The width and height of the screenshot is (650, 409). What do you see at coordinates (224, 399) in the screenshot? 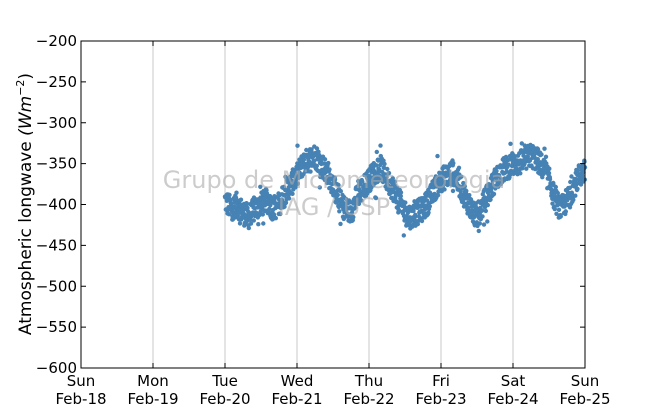
I see `x-tick-label-date: Feb-20` at bounding box center [224, 399].